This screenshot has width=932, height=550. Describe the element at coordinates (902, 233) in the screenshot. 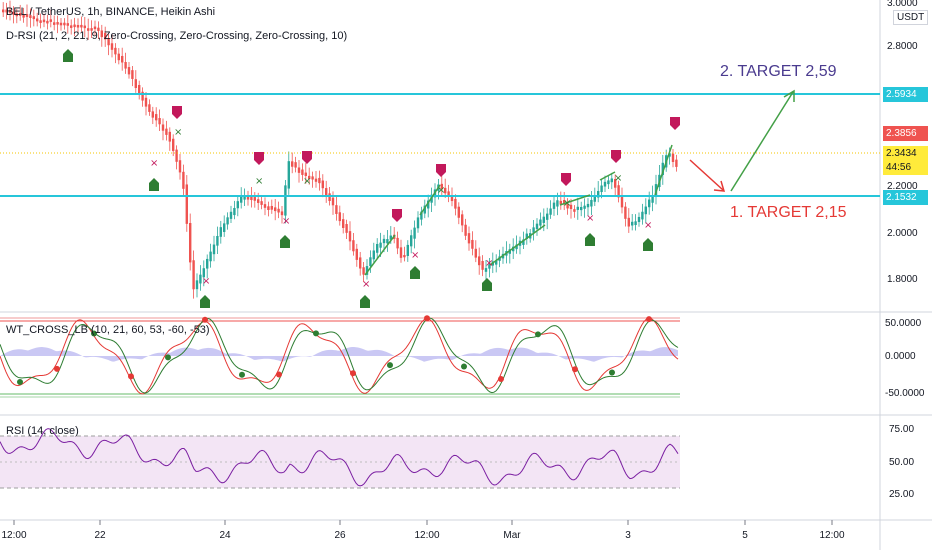

I see `price-label: 2.0000` at that location.